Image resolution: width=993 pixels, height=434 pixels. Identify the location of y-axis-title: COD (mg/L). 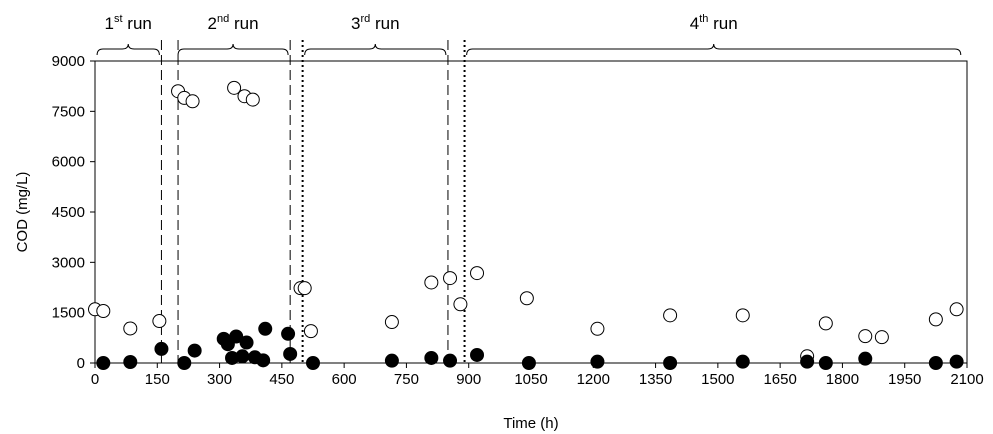
(22, 212).